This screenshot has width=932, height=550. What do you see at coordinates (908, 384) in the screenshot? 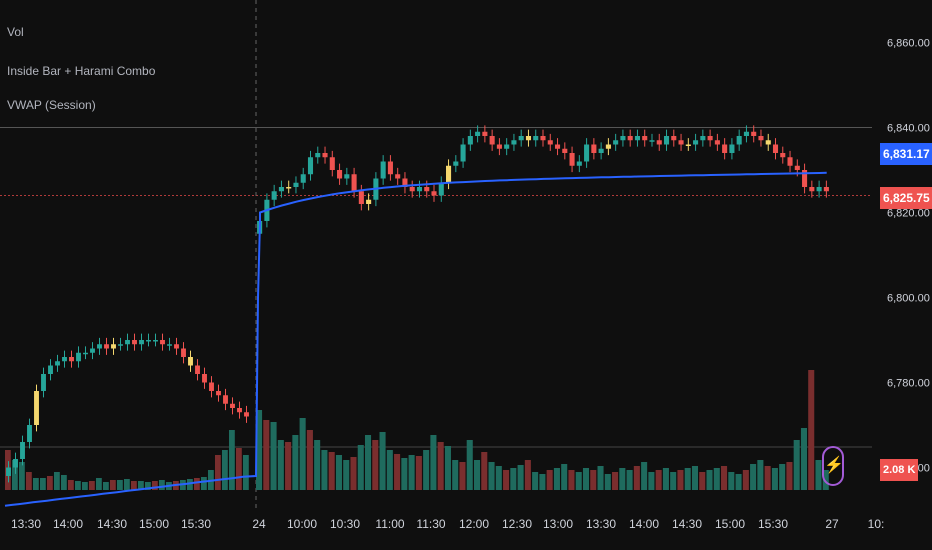
I see `price-tick-label: 6,780.00` at bounding box center [908, 384].